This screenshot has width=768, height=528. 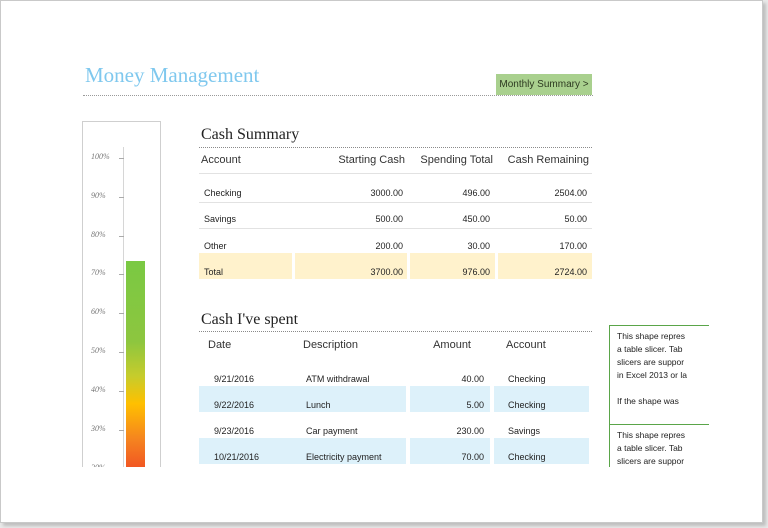 What do you see at coordinates (386, 193) in the screenshot?
I see `summary-cell: 3000.00` at bounding box center [386, 193].